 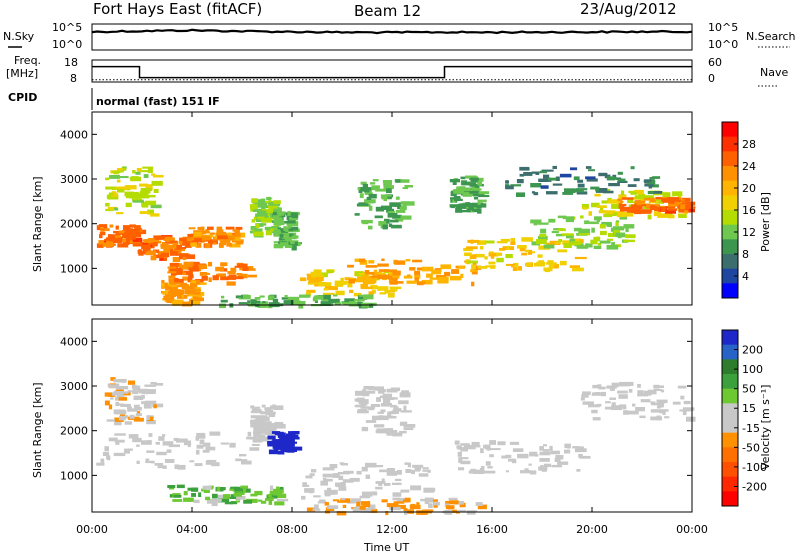 What do you see at coordinates (292, 529) in the screenshot?
I see `x-tick-label: 08:00` at bounding box center [292, 529].